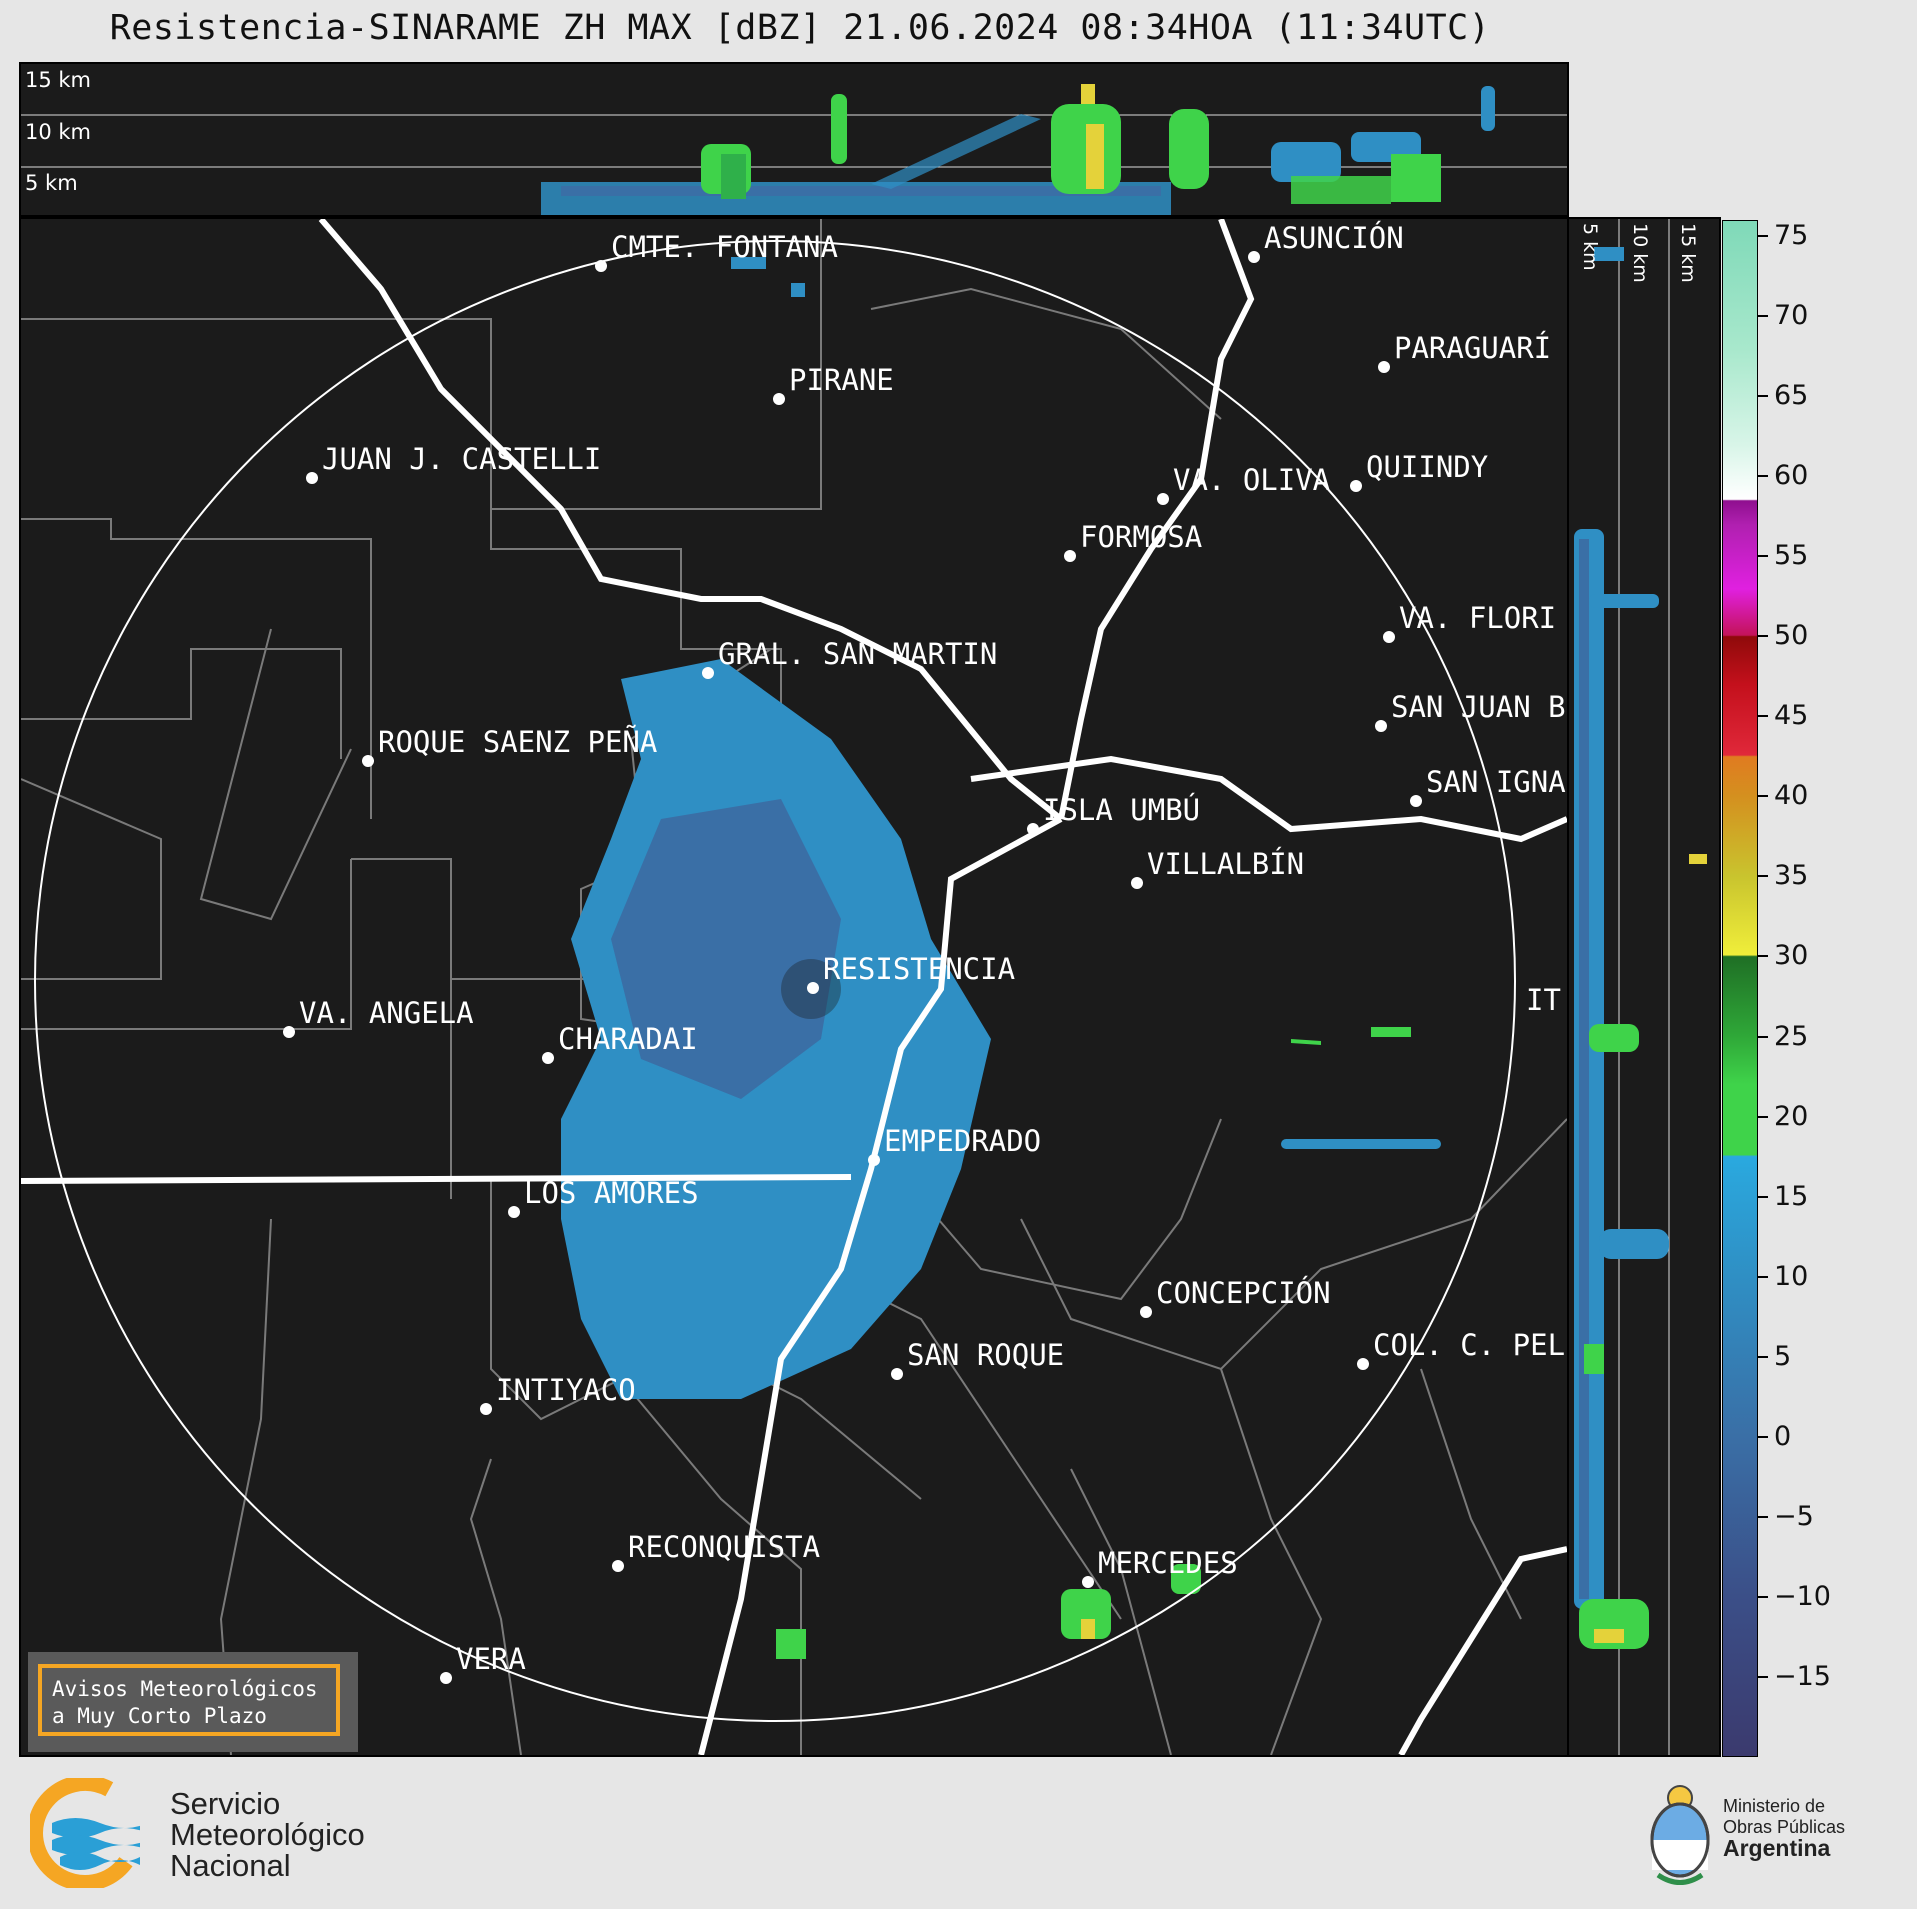 The image size is (1917, 1909). What do you see at coordinates (1640, 253) in the screenshot?
I see `side-altitude-label-10km: 10 km` at bounding box center [1640, 253].